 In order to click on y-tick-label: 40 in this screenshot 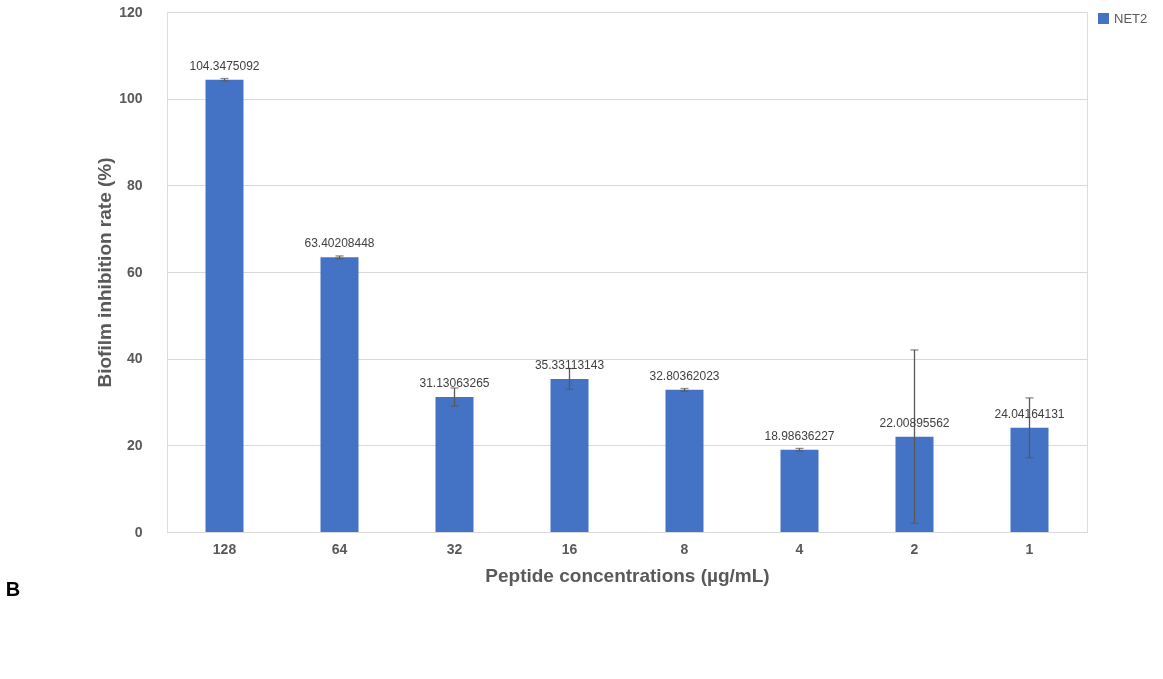, I will do `click(134, 358)`.